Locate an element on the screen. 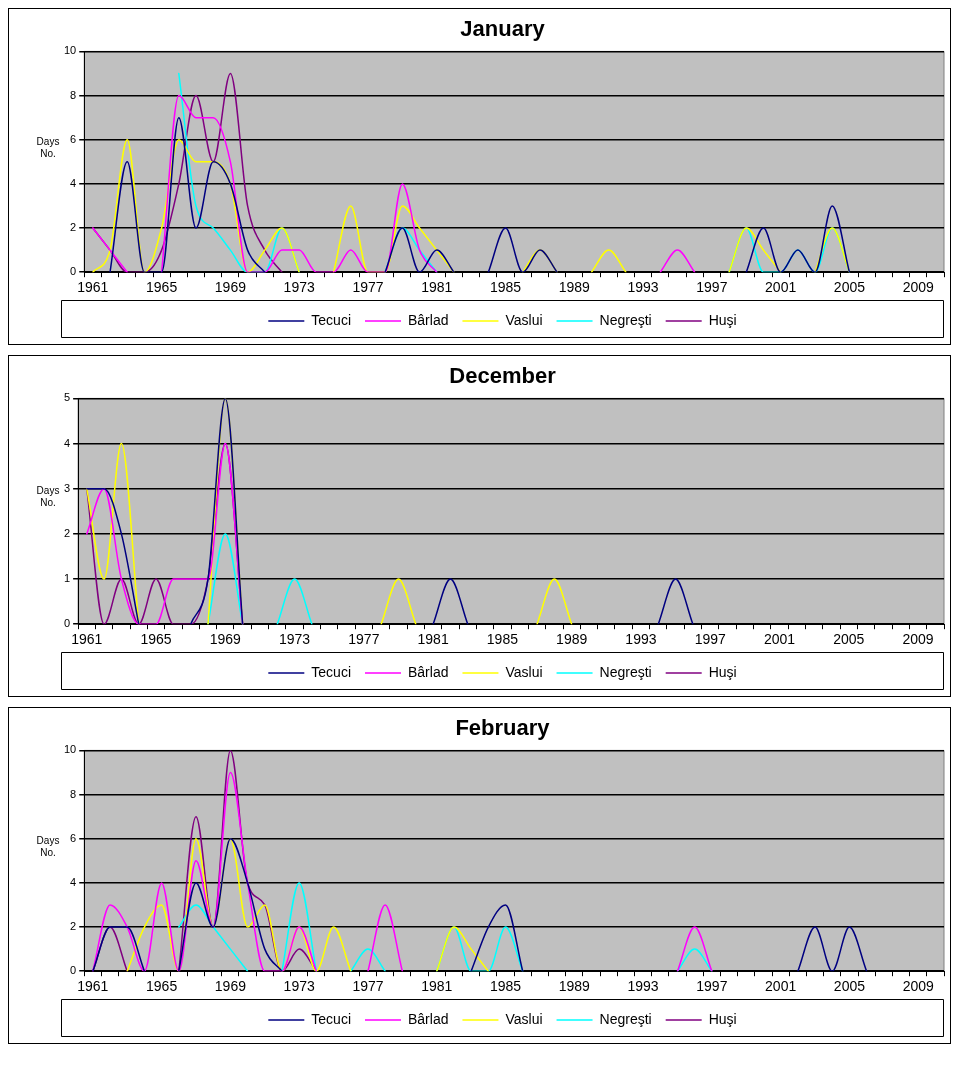 The image size is (957, 1070). chart-title: December is located at coordinates (503, 376).